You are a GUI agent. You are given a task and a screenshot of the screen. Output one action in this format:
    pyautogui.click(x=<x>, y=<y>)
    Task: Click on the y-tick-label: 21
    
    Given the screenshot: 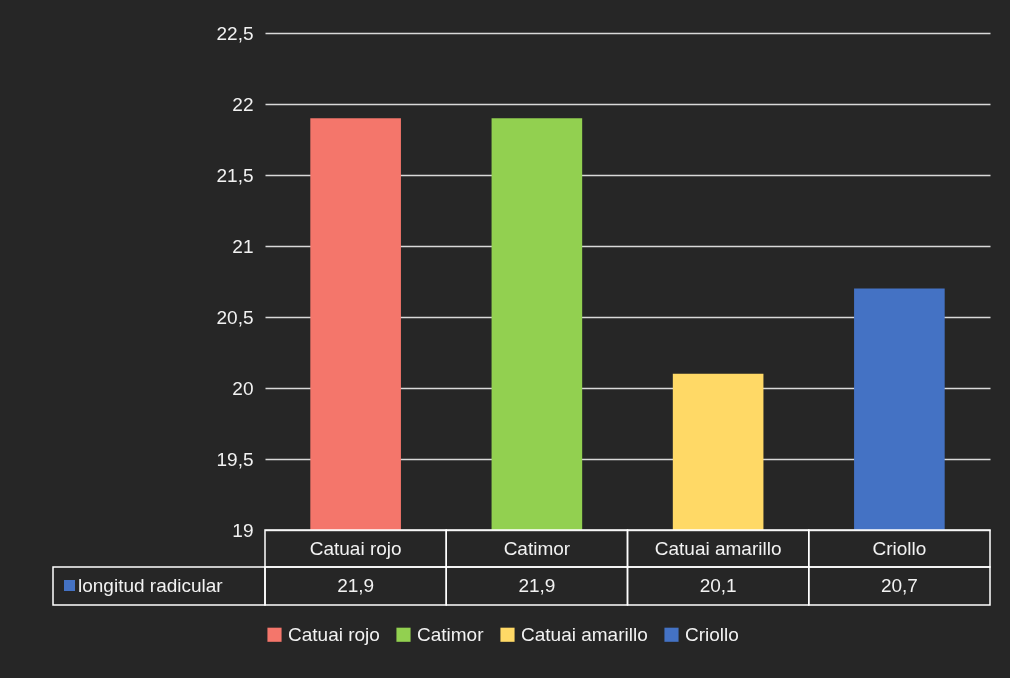 What is the action you would take?
    pyautogui.click(x=243, y=246)
    